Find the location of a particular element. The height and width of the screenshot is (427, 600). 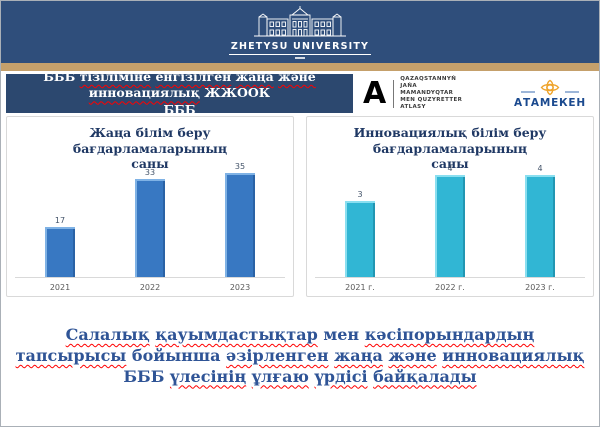

plot-area: 17 33 35 is located at coordinates (150, 217).